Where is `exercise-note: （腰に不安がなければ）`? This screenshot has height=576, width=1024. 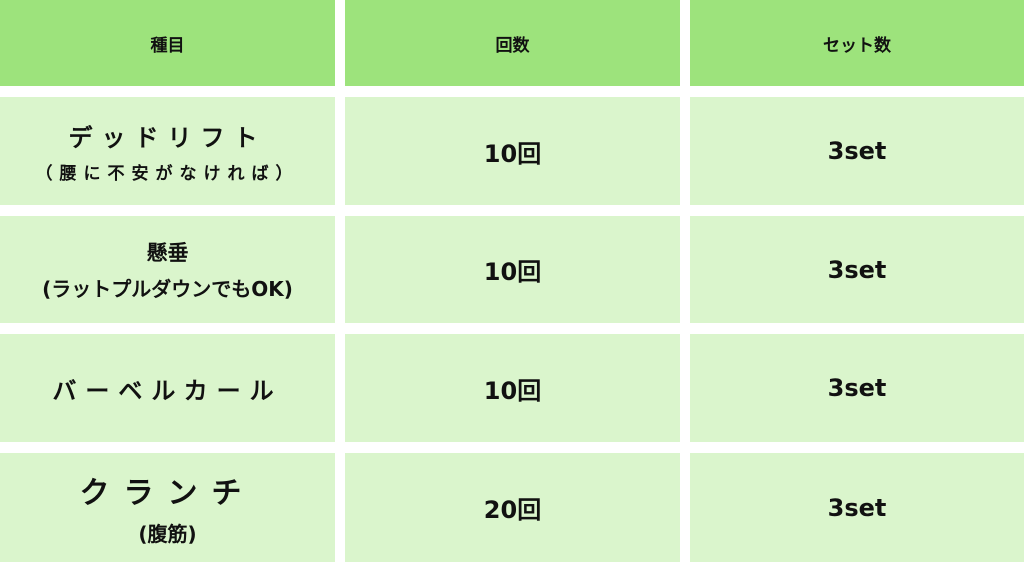
exercise-note: （腰に不安がなければ） is located at coordinates (167, 174).